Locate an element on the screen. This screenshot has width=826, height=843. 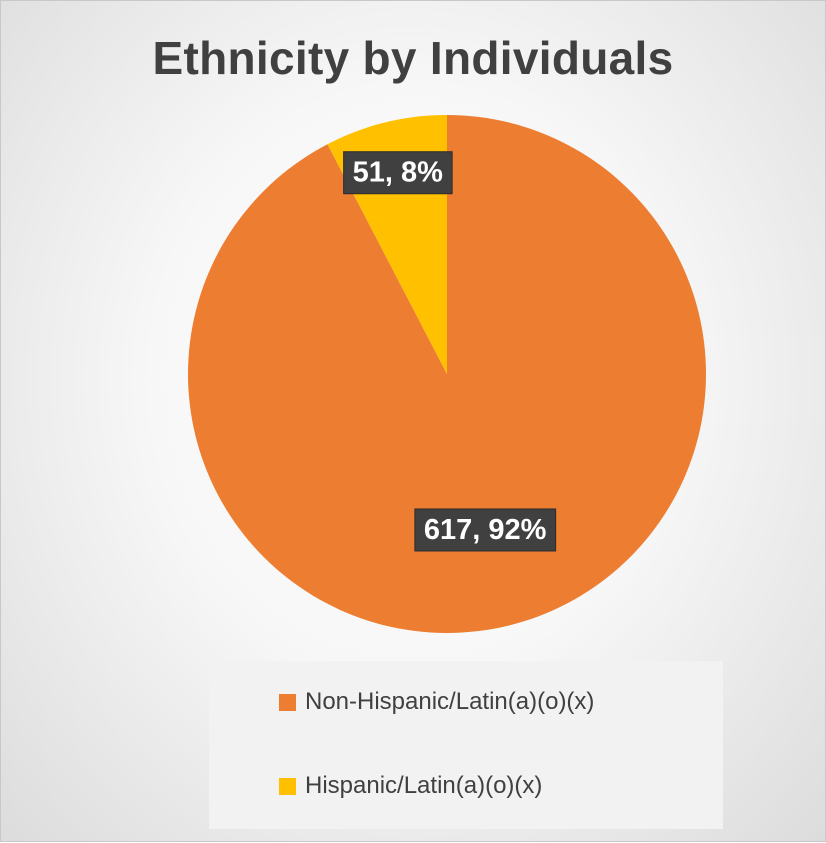
svg-text: 51, 8% is located at coordinates (398, 173).